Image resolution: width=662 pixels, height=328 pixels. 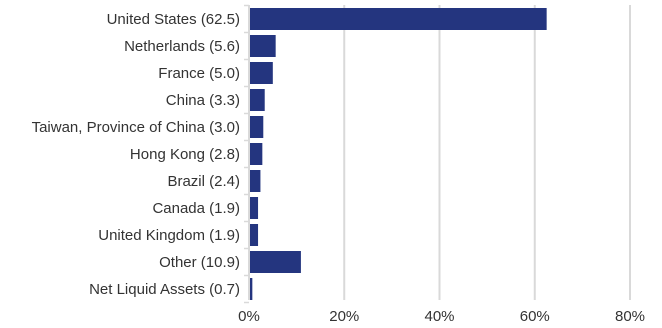 What do you see at coordinates (249, 315) in the screenshot?
I see `x-tick-label: 0%` at bounding box center [249, 315].